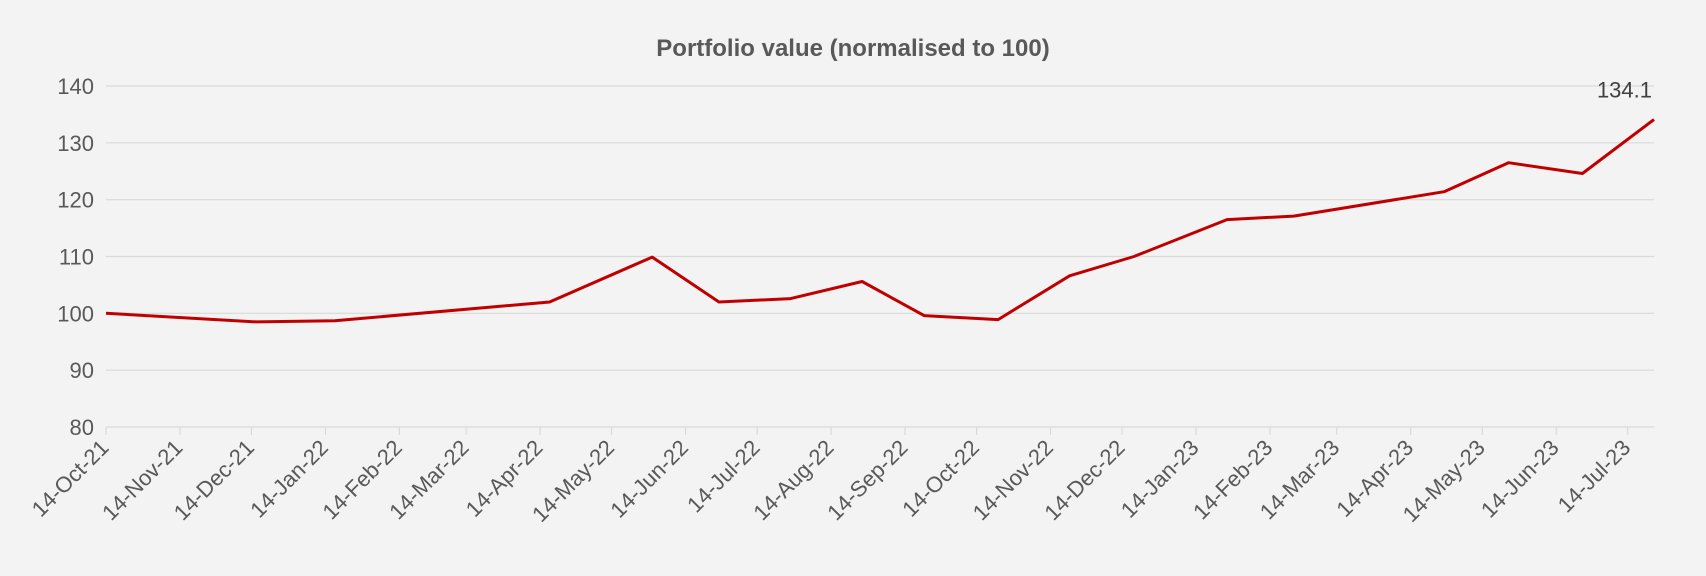 The width and height of the screenshot is (1706, 576). What do you see at coordinates (75, 200) in the screenshot?
I see `y-tick-label: 120` at bounding box center [75, 200].